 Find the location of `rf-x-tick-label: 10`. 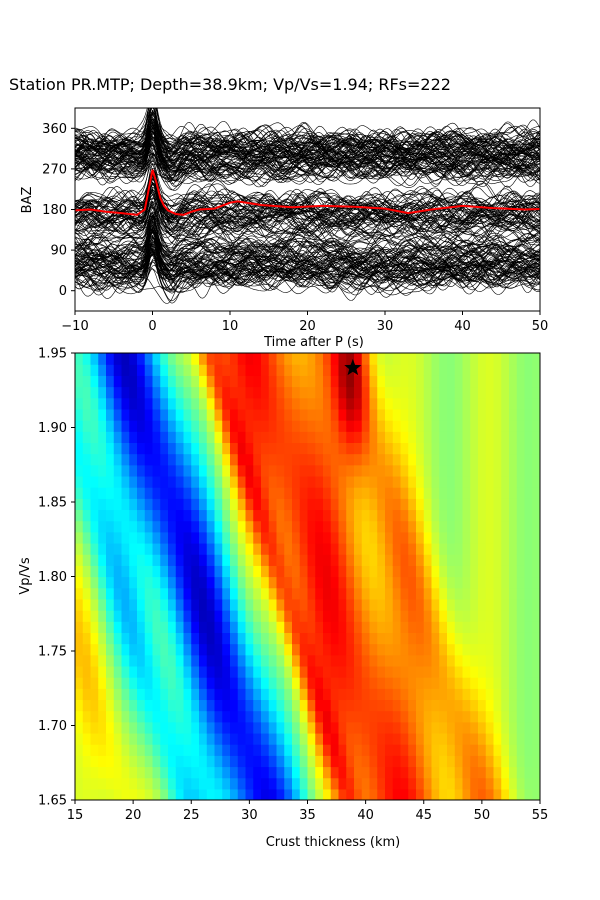

rf-x-tick-label: 10 is located at coordinates (230, 326).